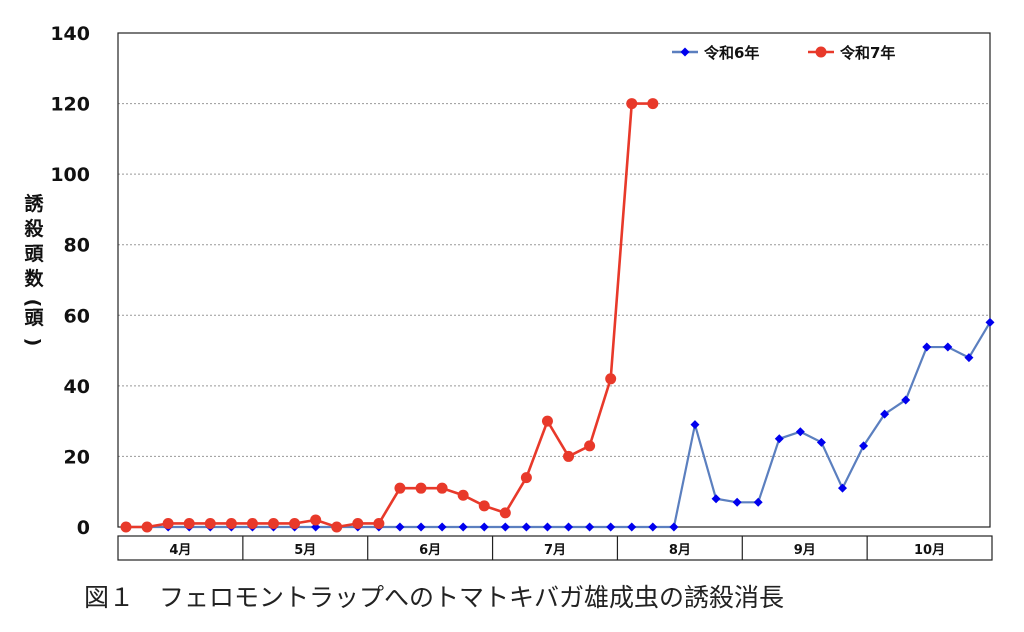 The height and width of the screenshot is (632, 1024). Describe the element at coordinates (70, 281) in the screenshot. I see `y-axis-ticks: 0 20 40 60 80 100 120 140` at that location.